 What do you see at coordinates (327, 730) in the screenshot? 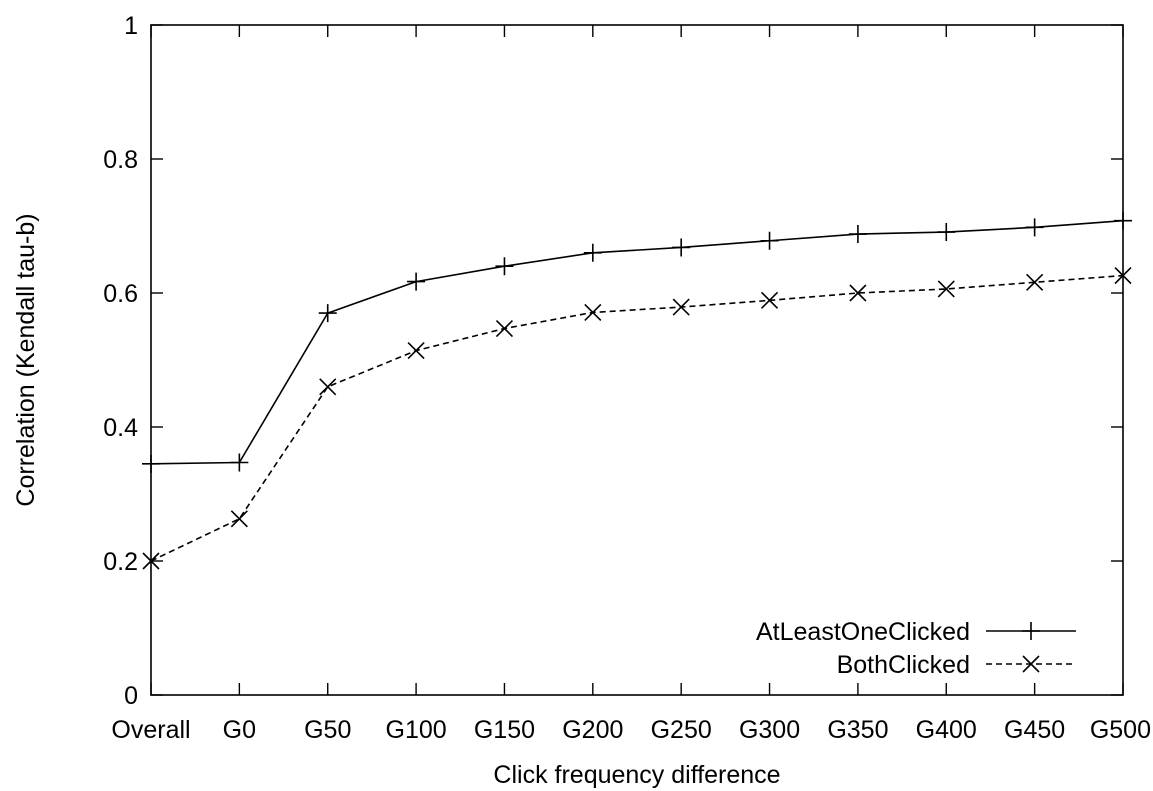
I see `x-tick-label: G50` at bounding box center [327, 730].